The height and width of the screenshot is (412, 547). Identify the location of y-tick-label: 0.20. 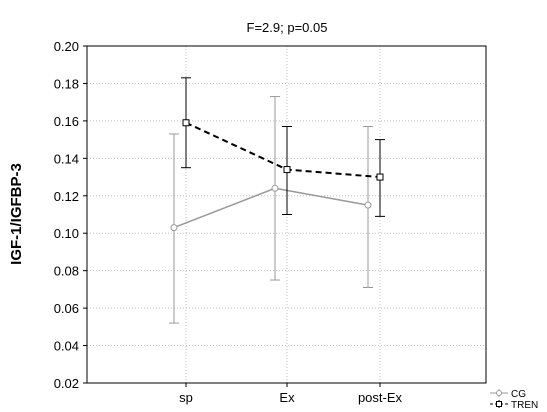
(66, 46).